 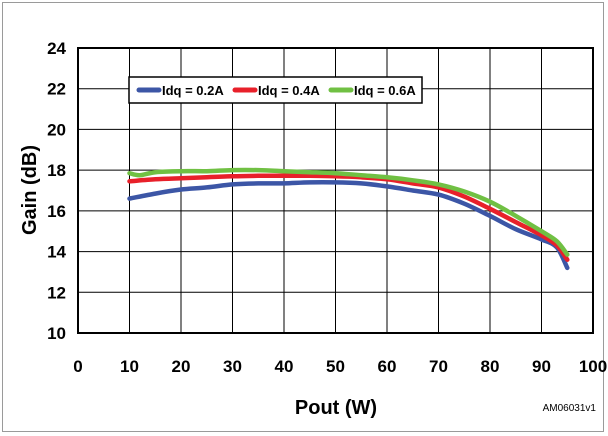 I want to click on y-axis-label: Gain (dB), so click(x=30, y=190).